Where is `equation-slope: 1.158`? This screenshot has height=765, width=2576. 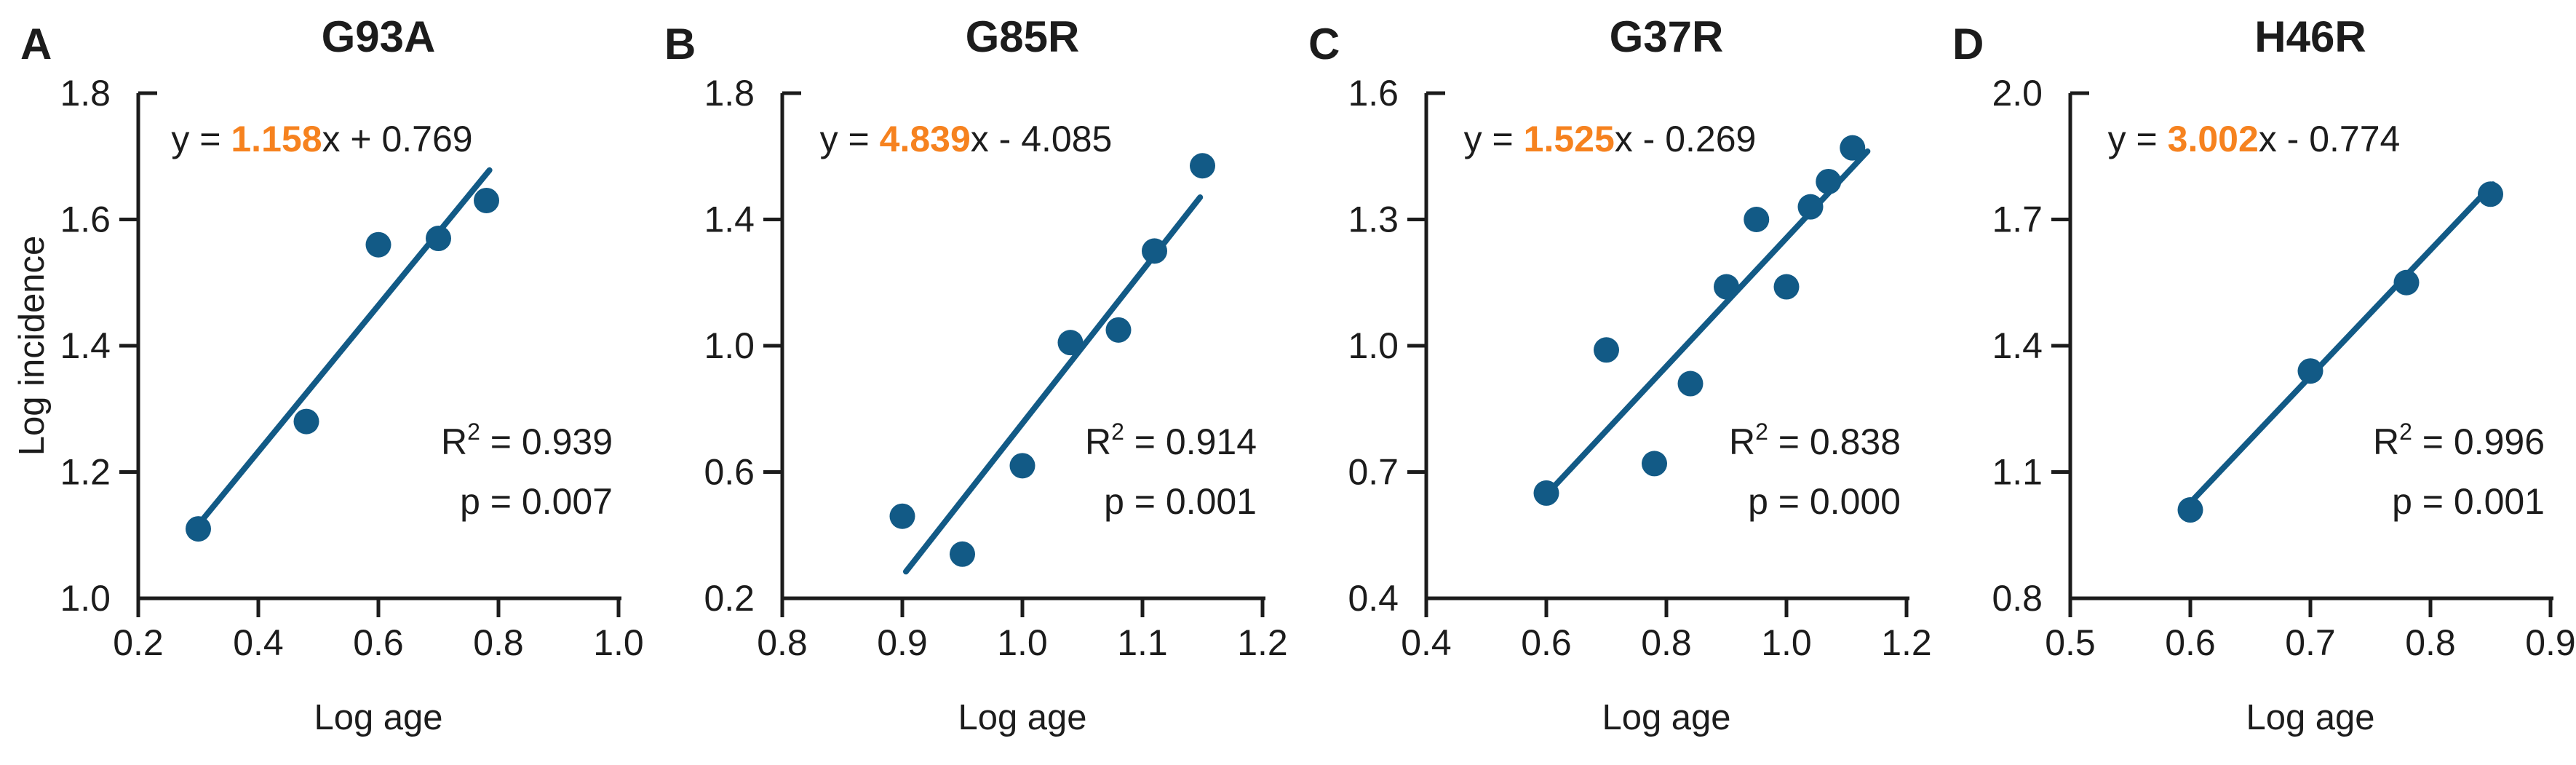
equation-slope: 1.158 is located at coordinates (276, 139).